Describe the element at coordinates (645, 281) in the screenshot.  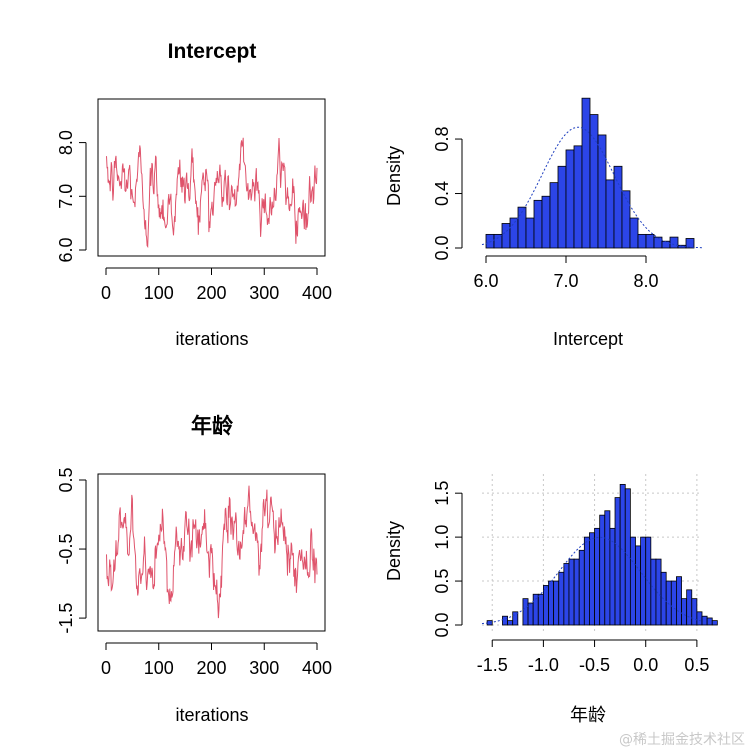
I see `x-tick-label: 8.0` at that location.